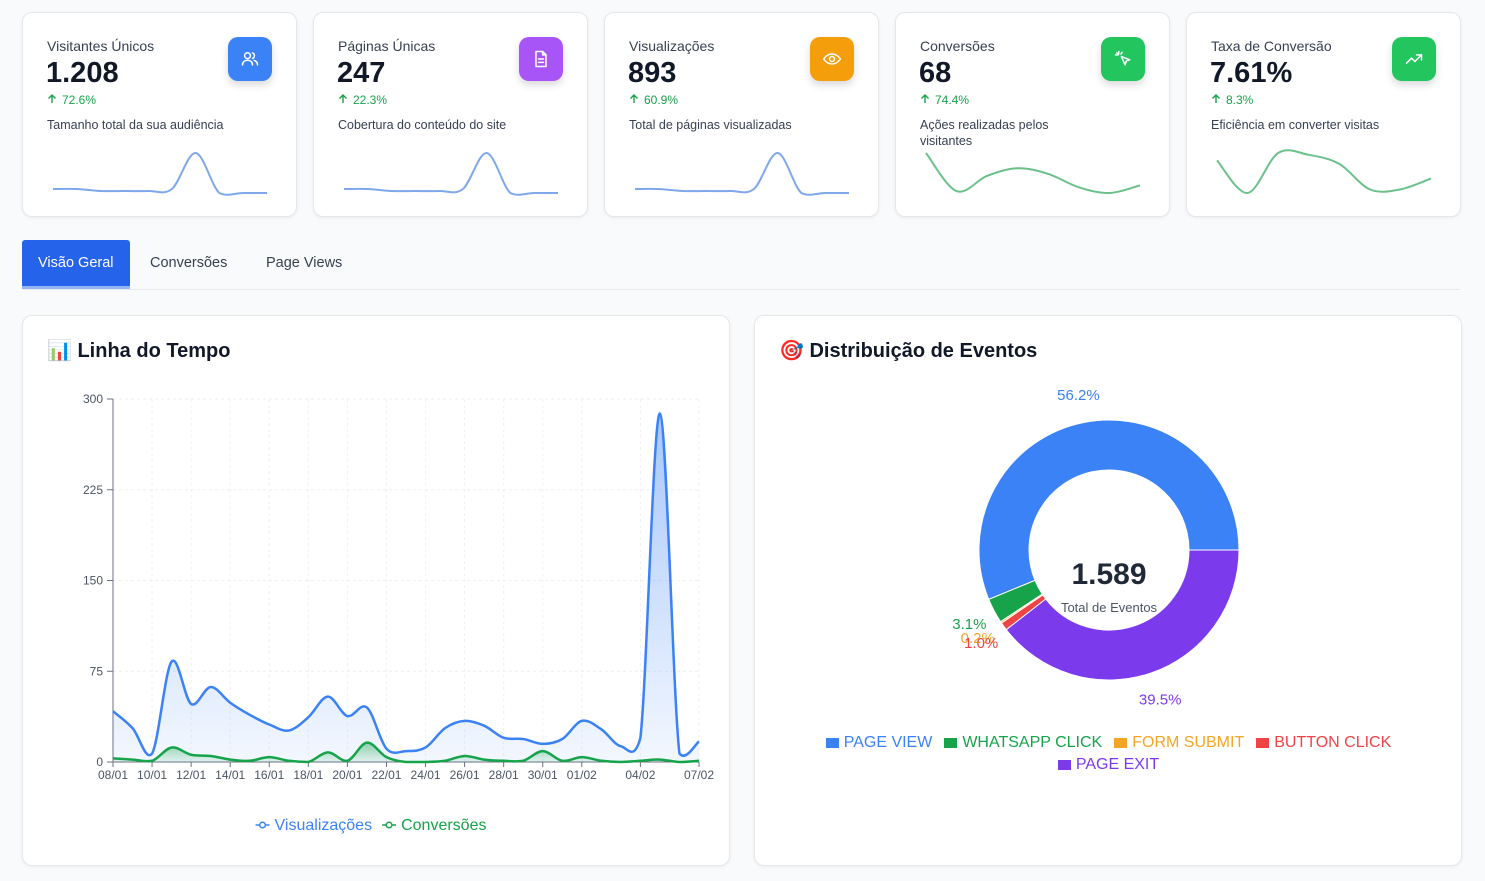 The image size is (1485, 881). Describe the element at coordinates (582, 775) in the screenshot. I see `x-tick-label: 01/02` at that location.